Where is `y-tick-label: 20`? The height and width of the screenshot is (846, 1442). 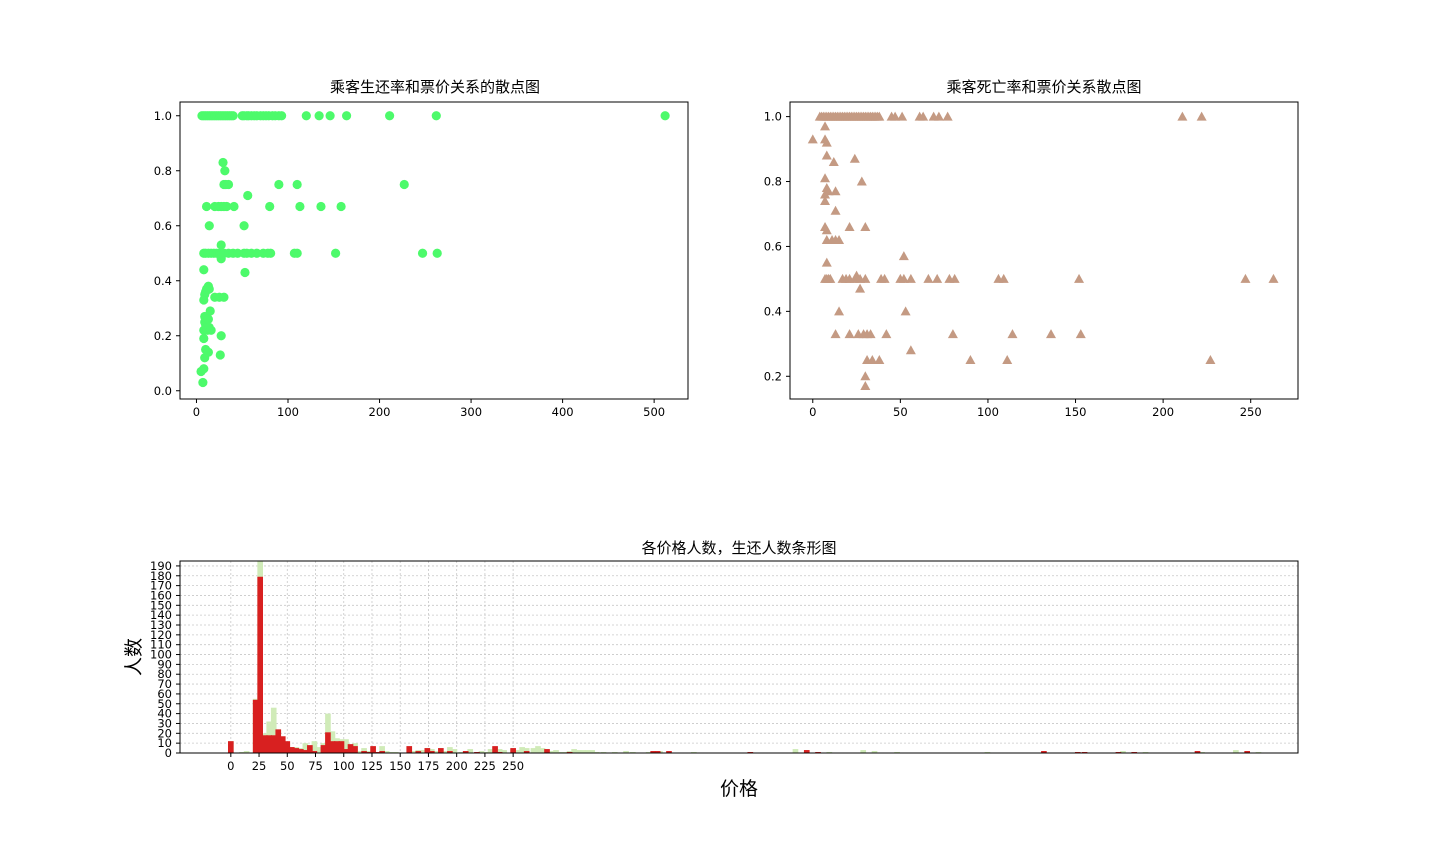
y-tick-label: 20 is located at coordinates (164, 733).